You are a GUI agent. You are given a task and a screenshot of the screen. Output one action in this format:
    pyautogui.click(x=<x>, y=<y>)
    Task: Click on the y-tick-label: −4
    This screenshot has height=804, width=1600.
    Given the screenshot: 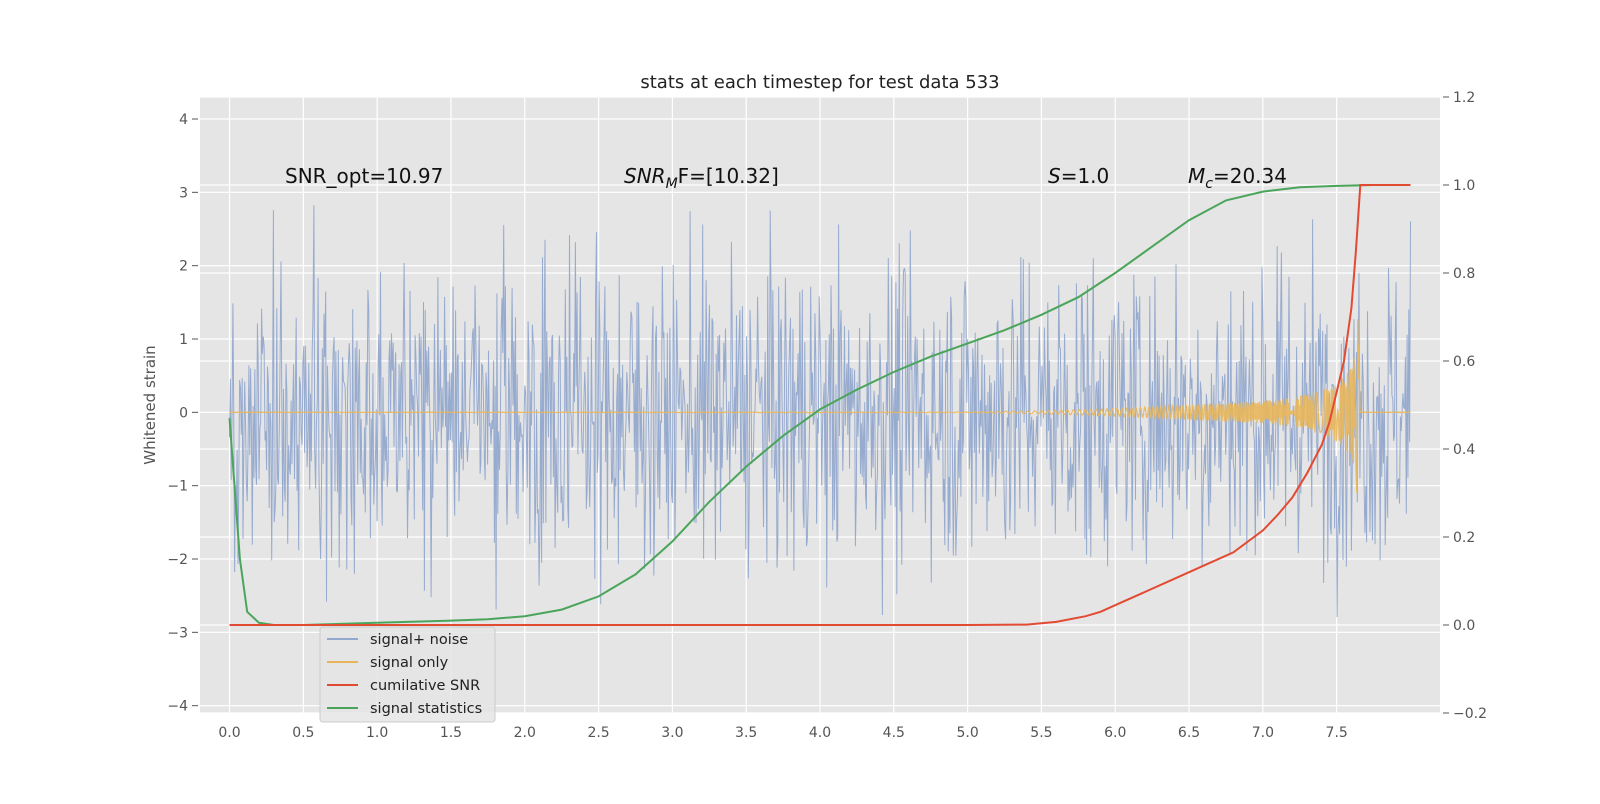 What is the action you would take?
    pyautogui.click(x=177, y=707)
    